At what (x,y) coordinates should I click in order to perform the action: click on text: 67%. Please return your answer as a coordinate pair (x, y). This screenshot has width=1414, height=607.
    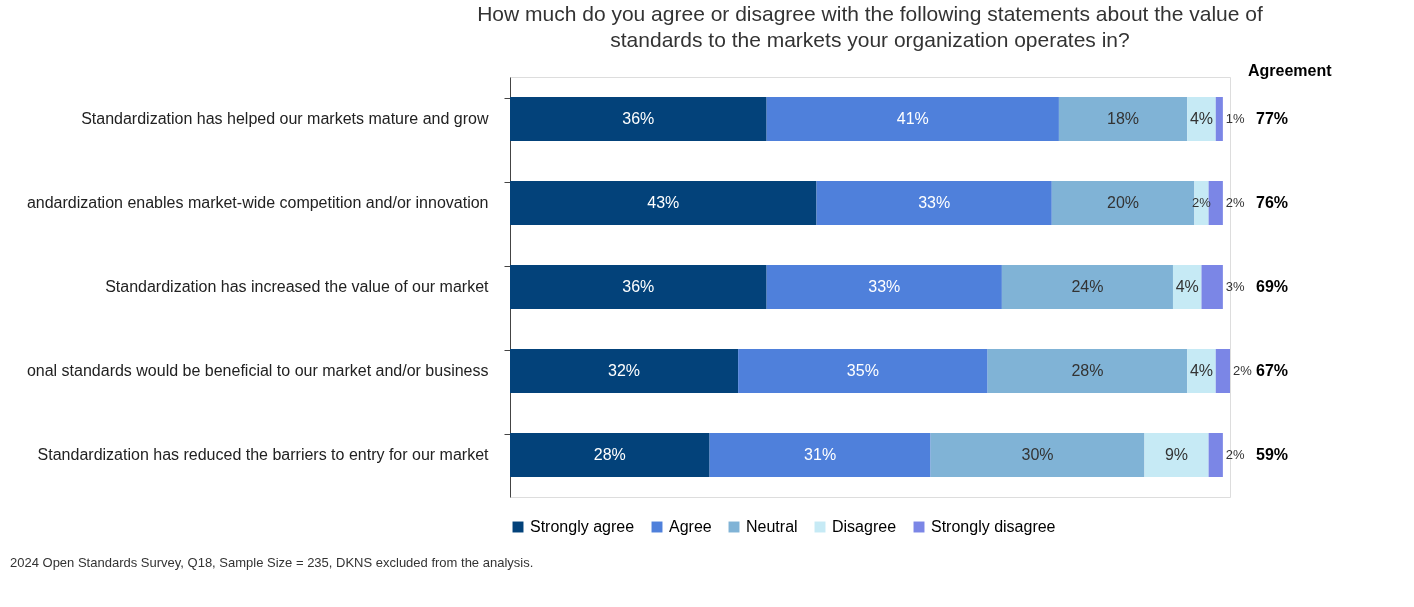
    Looking at the image, I should click on (1272, 370).